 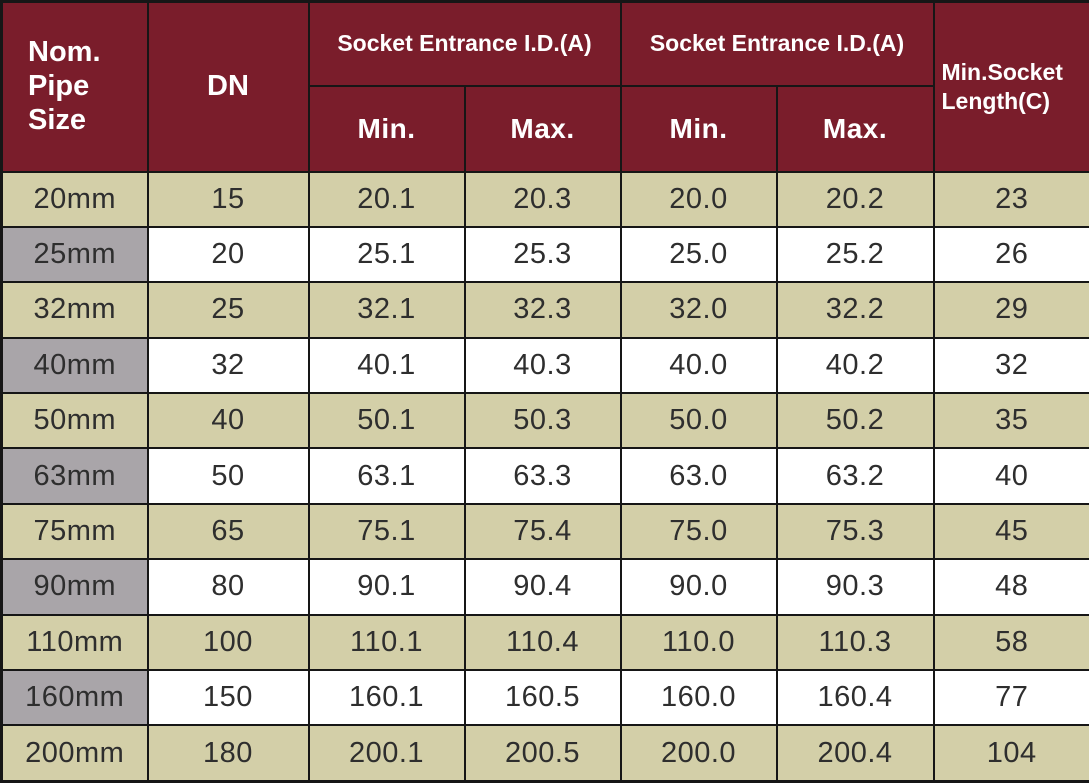 I want to click on cell-entrance1-max: 20.3, so click(x=542, y=199).